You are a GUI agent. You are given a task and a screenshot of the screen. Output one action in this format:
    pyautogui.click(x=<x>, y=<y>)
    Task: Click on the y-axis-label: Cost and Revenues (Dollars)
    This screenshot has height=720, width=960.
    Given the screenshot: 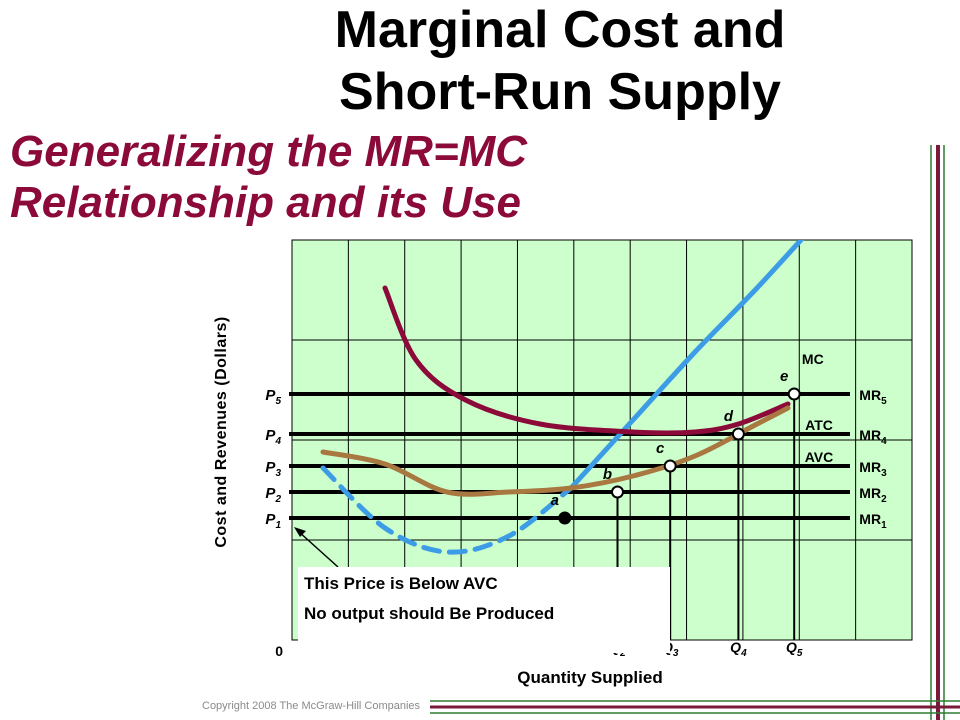 What is the action you would take?
    pyautogui.click(x=221, y=431)
    